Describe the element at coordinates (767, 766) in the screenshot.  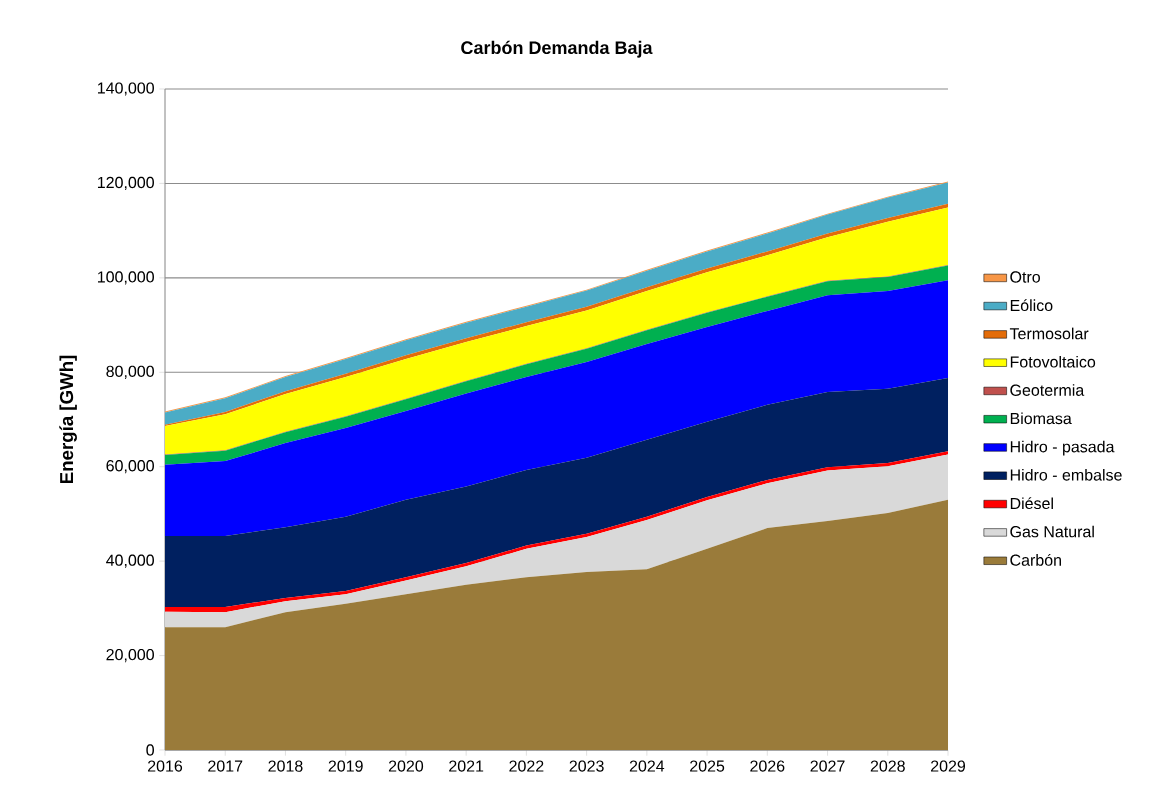
I see `x-tick-label: 2026` at that location.